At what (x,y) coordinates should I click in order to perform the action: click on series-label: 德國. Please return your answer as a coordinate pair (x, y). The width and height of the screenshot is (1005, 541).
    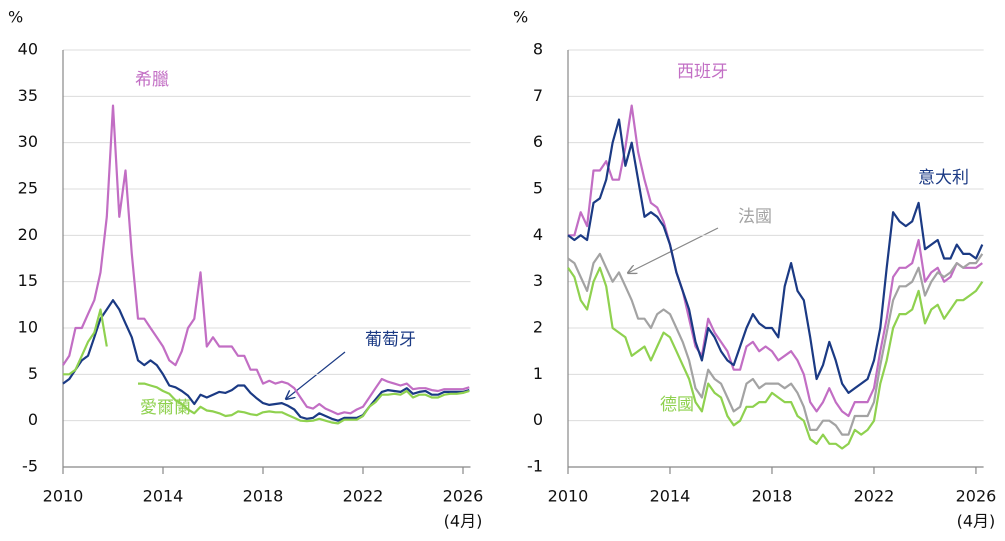
    Looking at the image, I should click on (677, 405).